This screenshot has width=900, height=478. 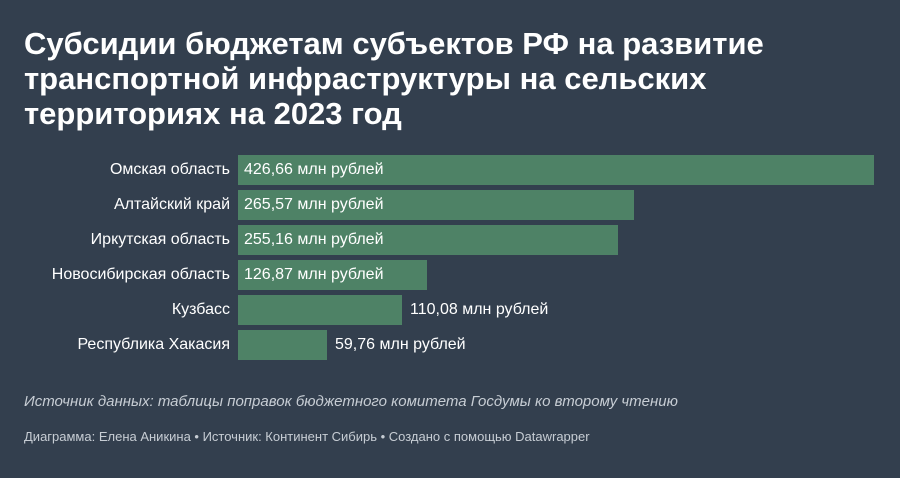 What do you see at coordinates (140, 274) in the screenshot?
I see `category-label: Новосибирская область` at bounding box center [140, 274].